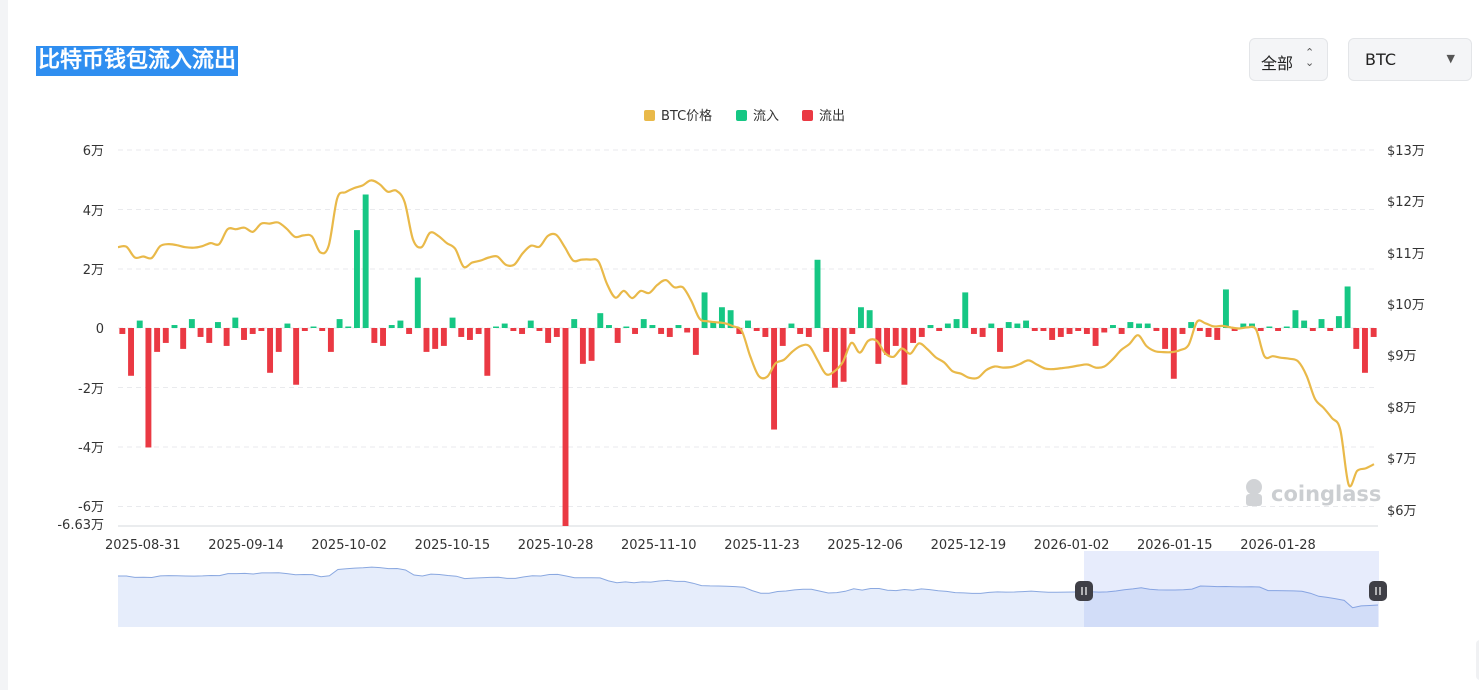  What do you see at coordinates (1402, 356) in the screenshot?
I see `right-axis-tick-label: $9万` at bounding box center [1402, 356].